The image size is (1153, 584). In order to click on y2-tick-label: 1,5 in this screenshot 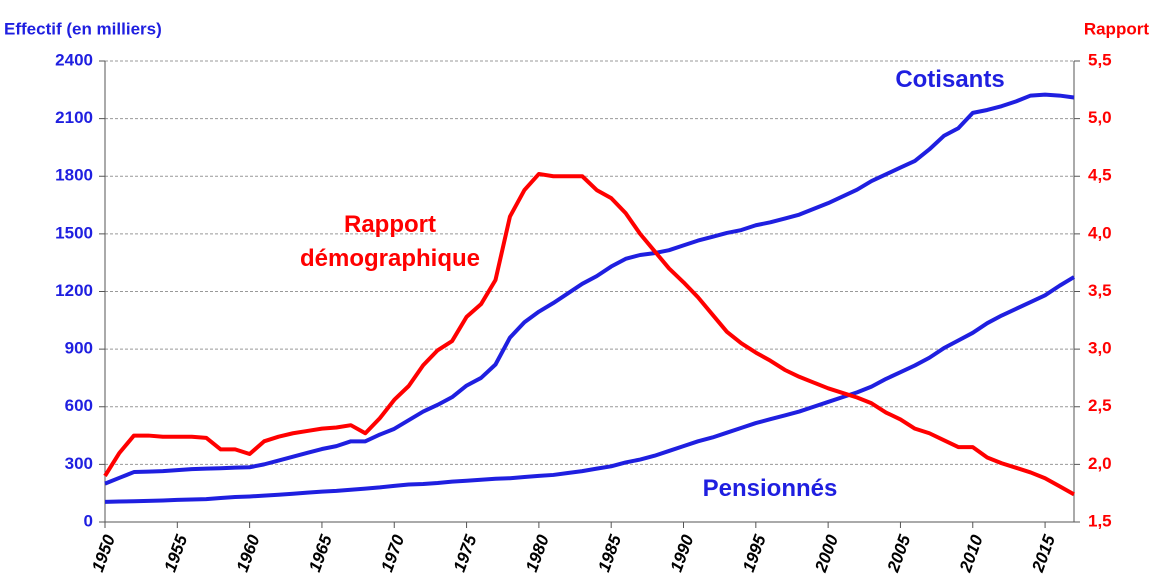, I will do `click(1100, 520)`.